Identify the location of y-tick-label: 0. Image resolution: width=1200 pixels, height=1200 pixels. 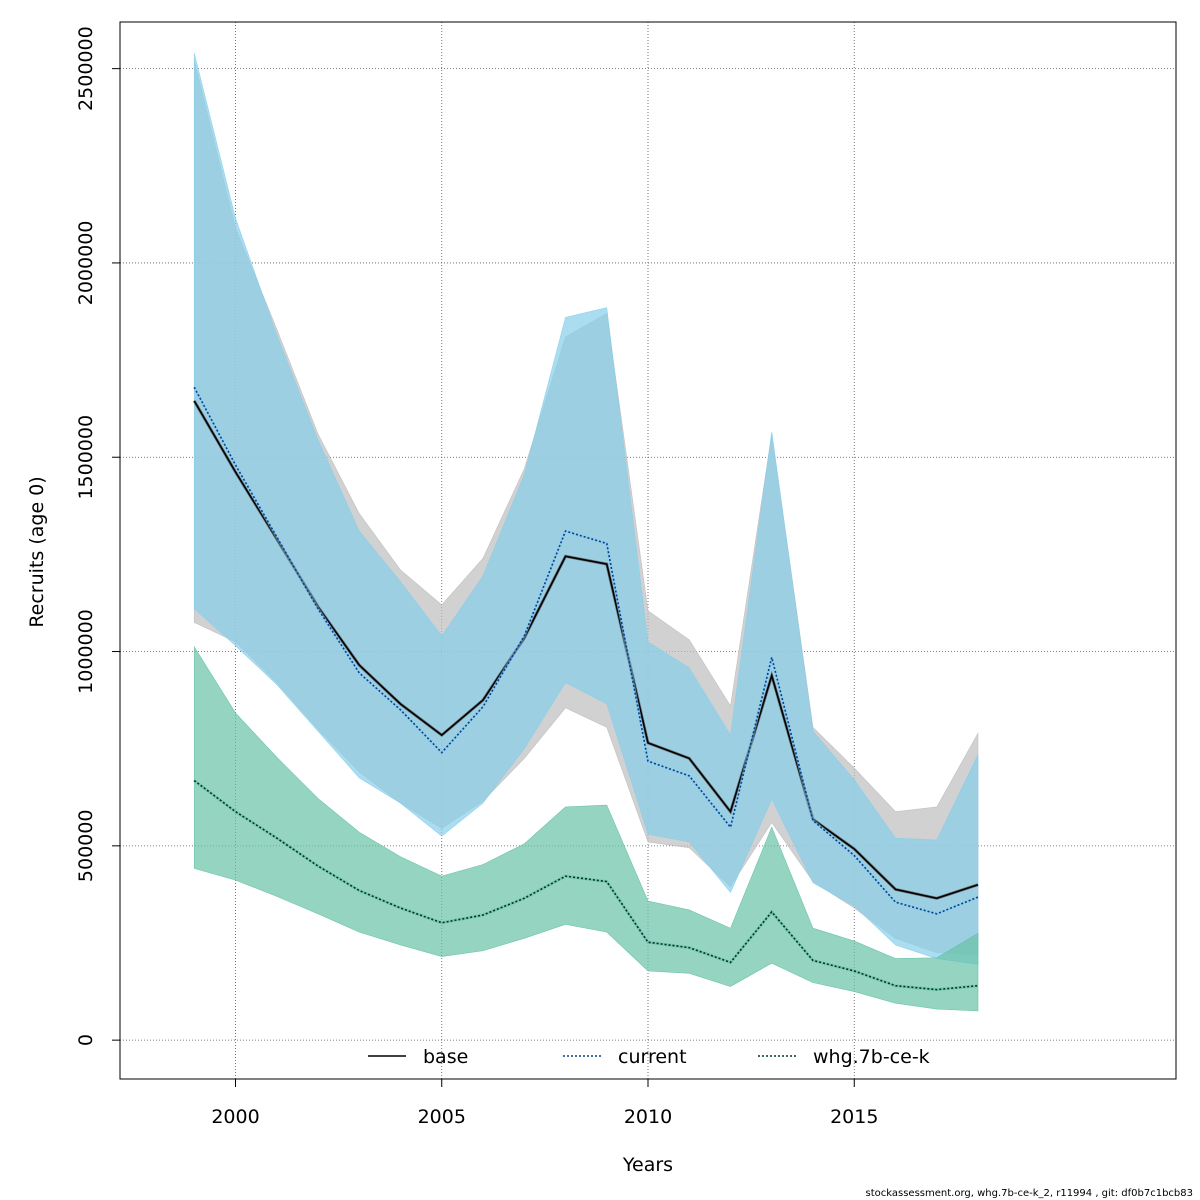
(86, 1040).